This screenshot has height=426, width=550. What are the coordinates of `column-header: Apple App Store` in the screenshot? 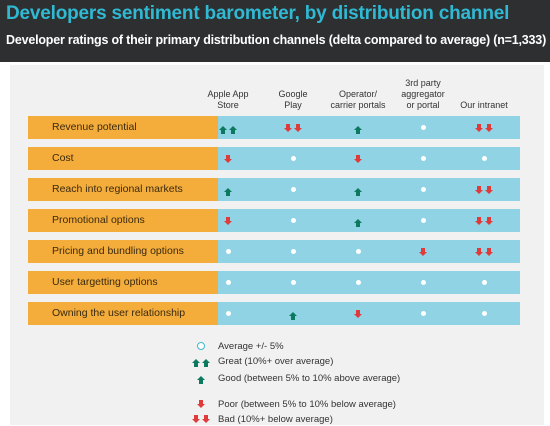 It's located at (228, 100).